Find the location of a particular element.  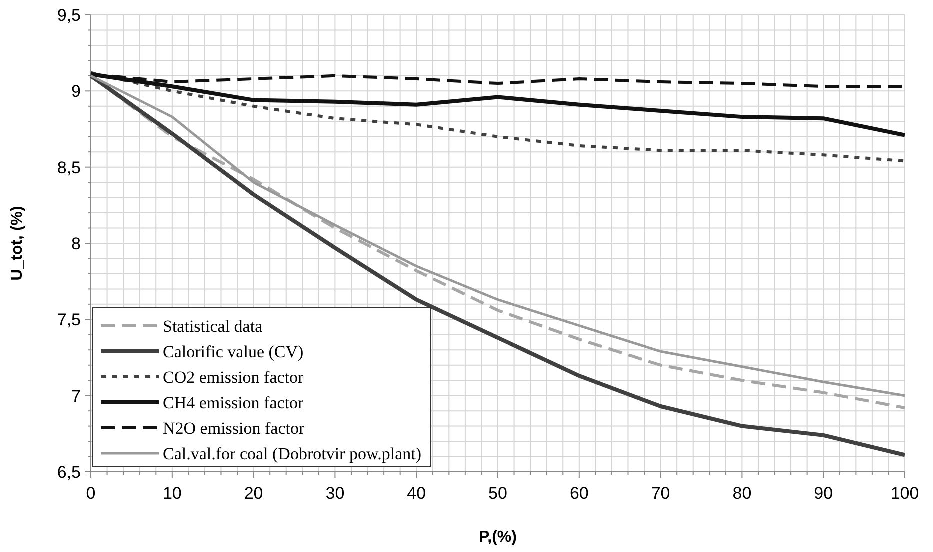

legend-label: Calorific value (CV) is located at coordinates (233, 352).